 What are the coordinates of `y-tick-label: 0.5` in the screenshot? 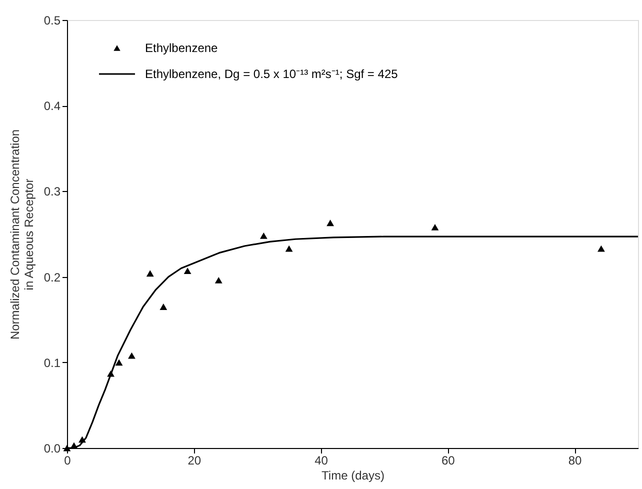 It's located at (52, 21).